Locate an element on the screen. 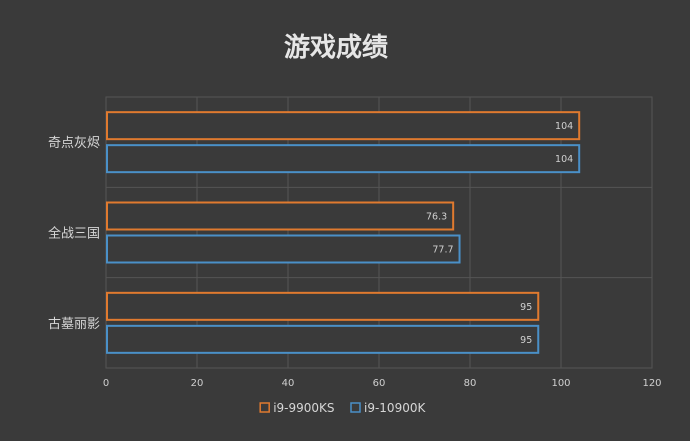 The width and height of the screenshot is (690, 441). category-label: 全战三国 is located at coordinates (74, 234).